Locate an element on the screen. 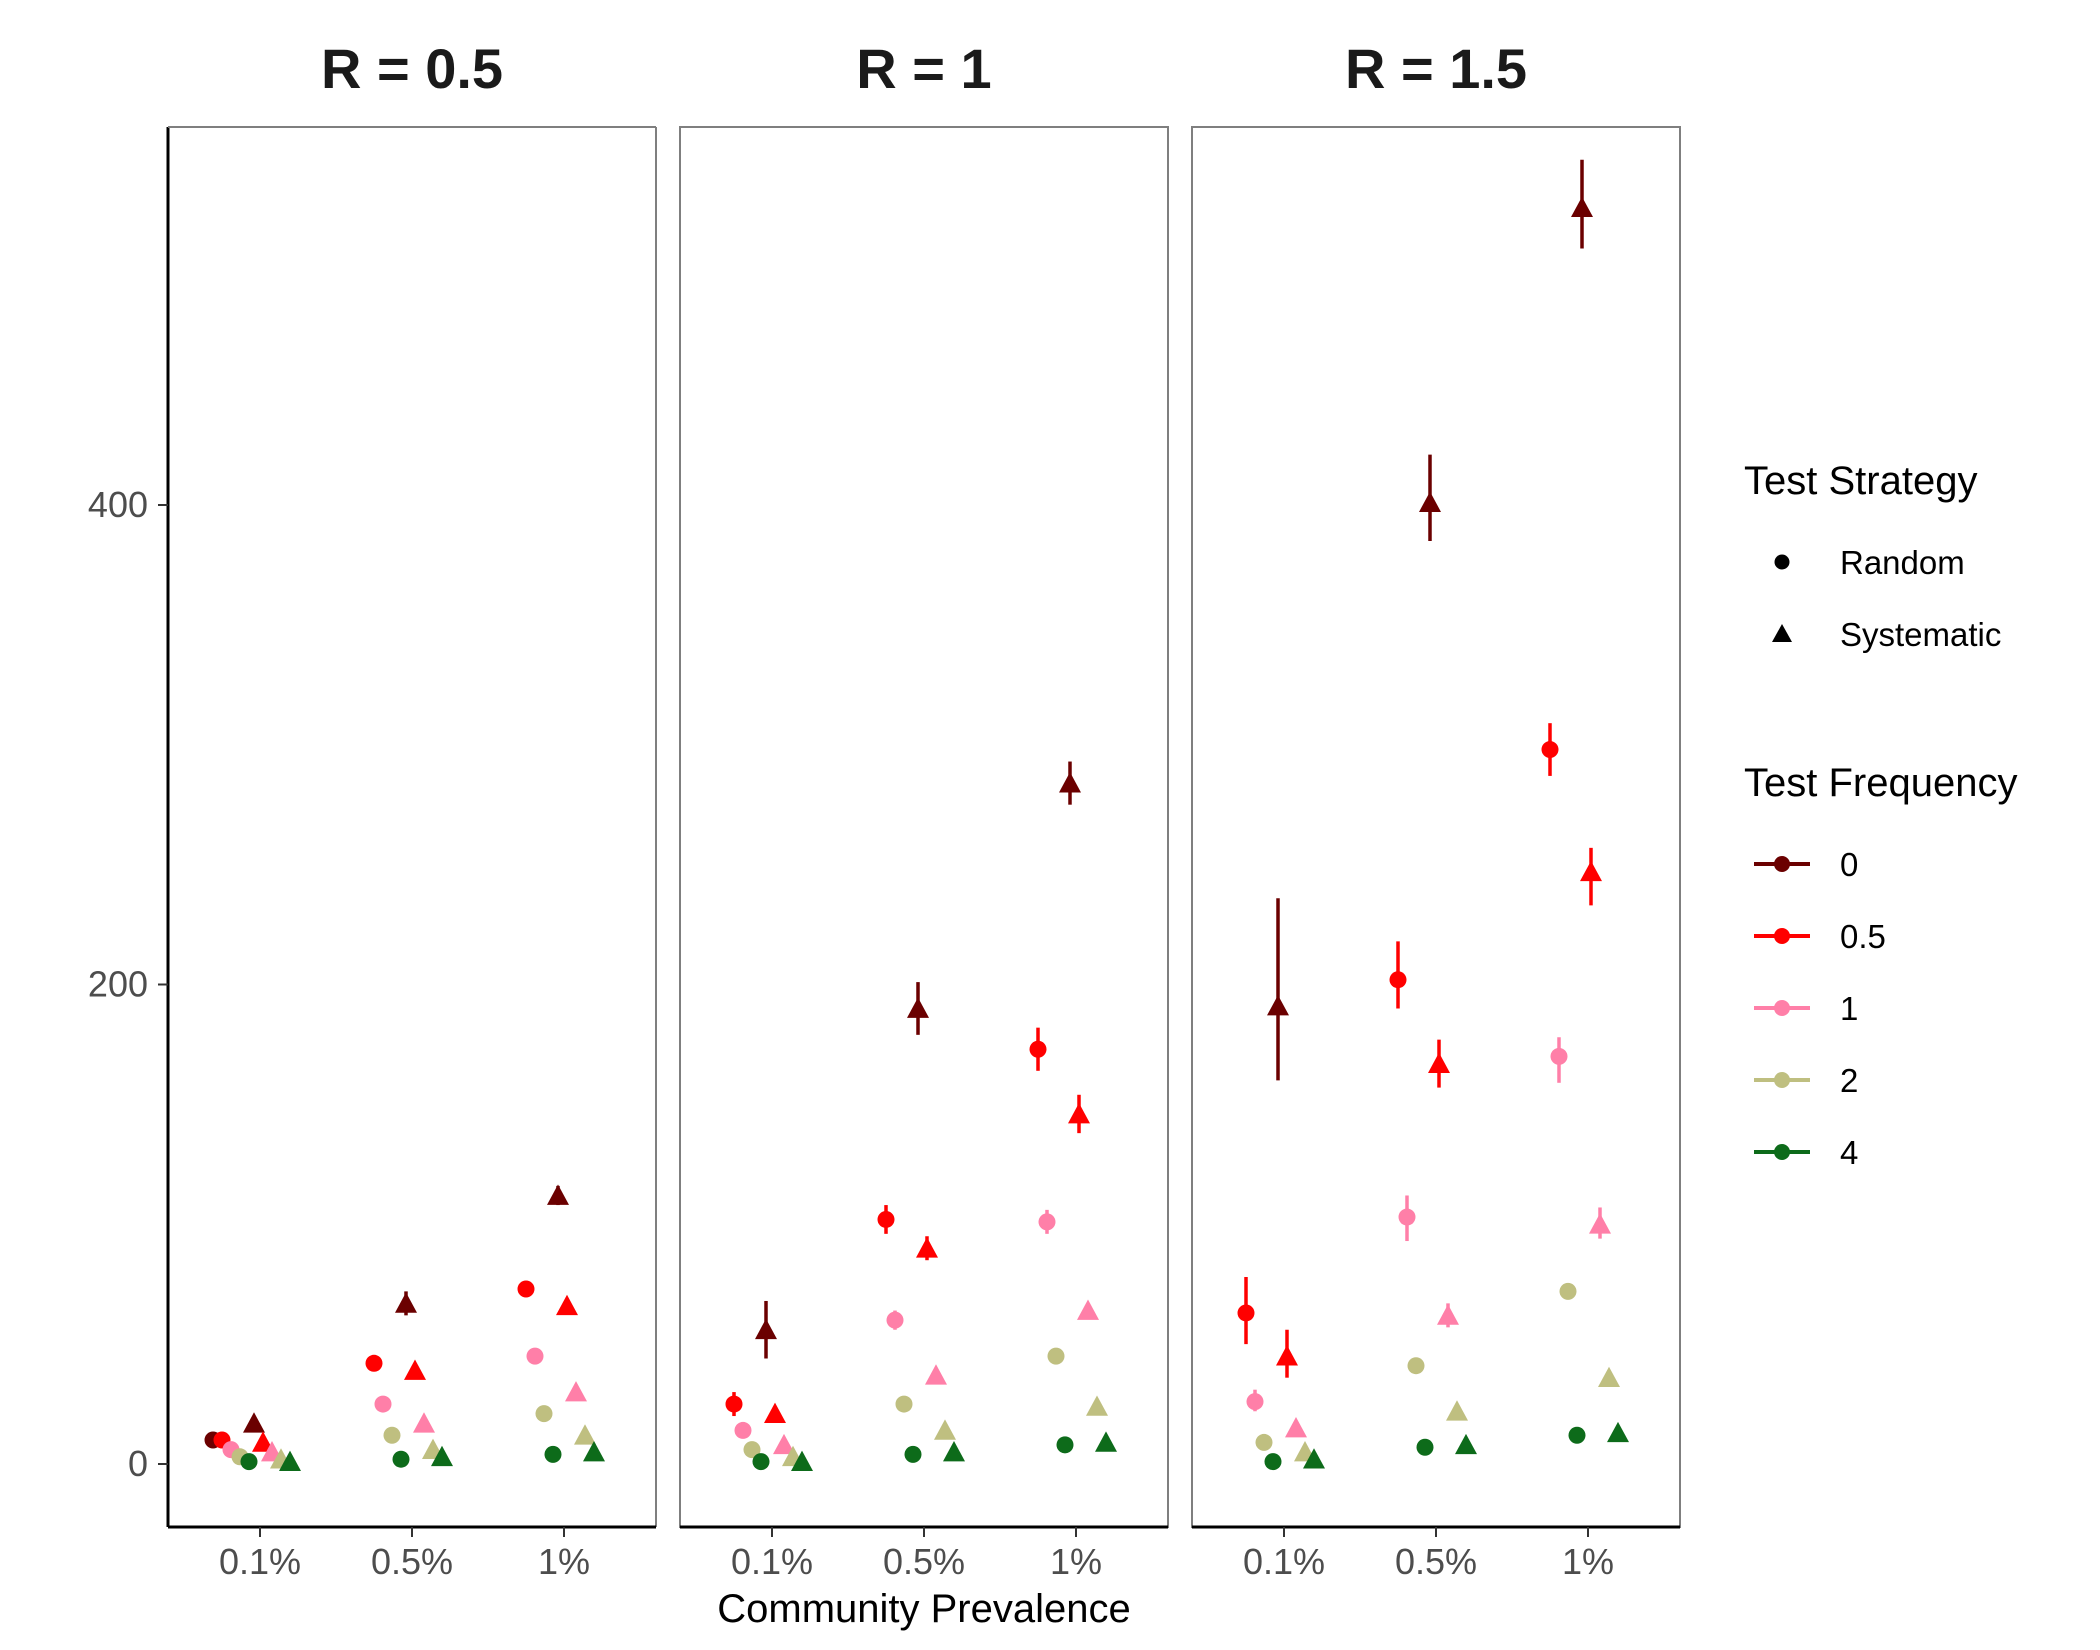  legend-frequency-label: 0 is located at coordinates (1849, 864).